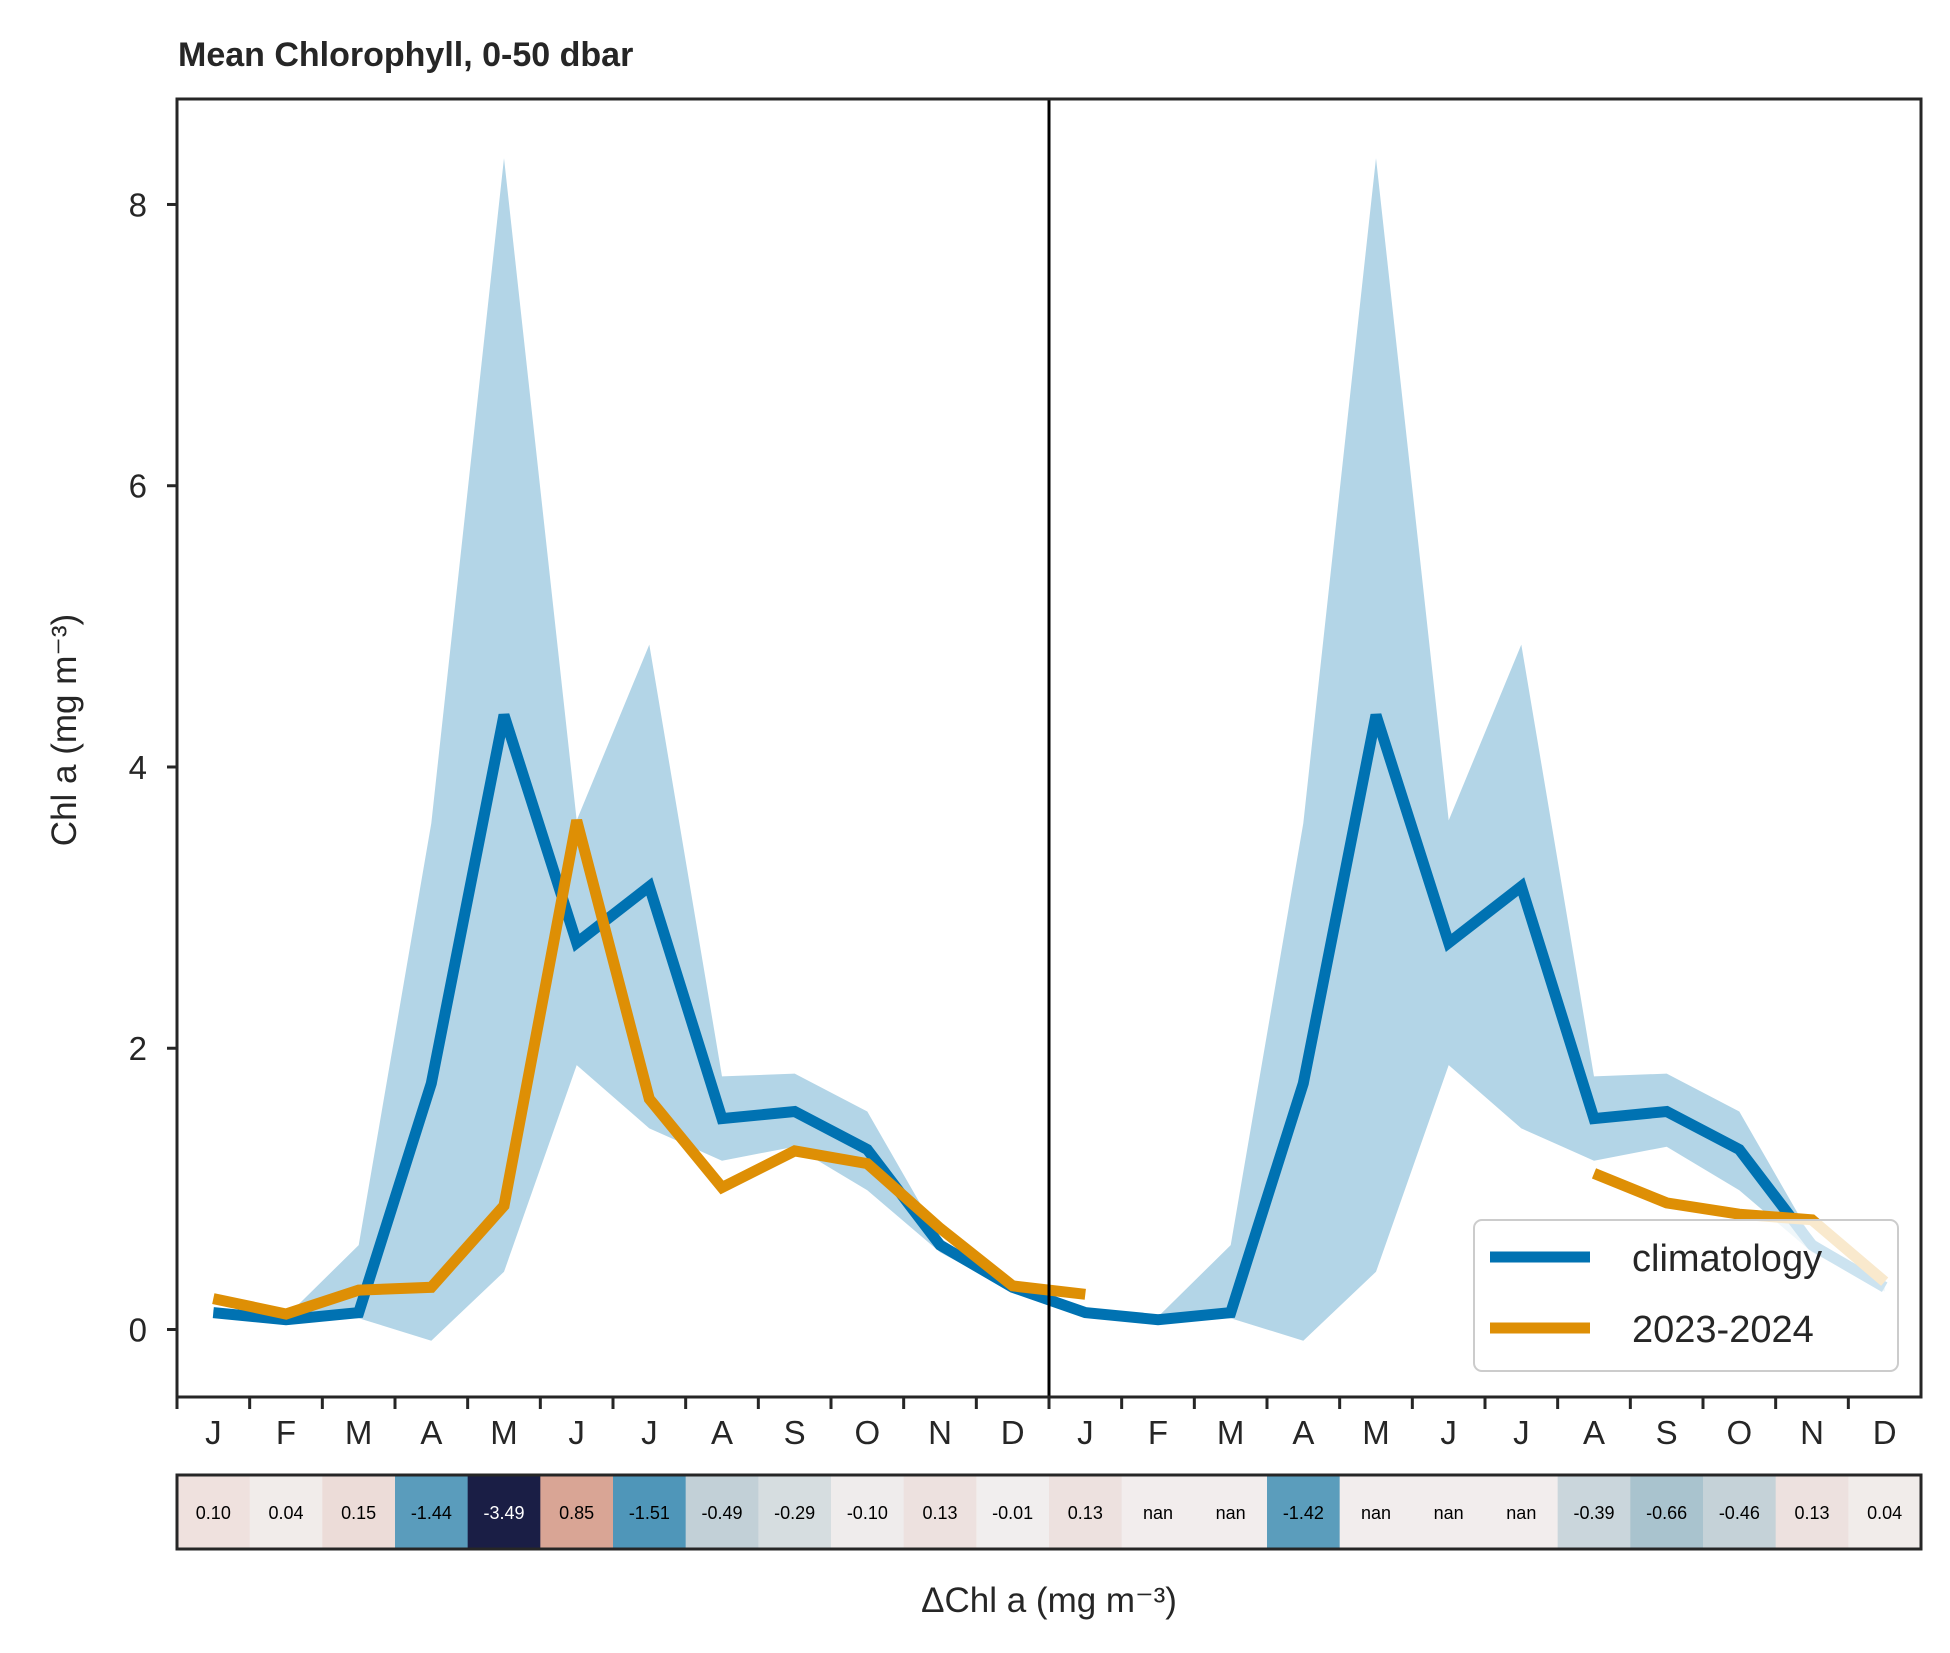 The image size is (1950, 1653). What do you see at coordinates (138, 1329) in the screenshot?
I see `y-tick-label: 0` at bounding box center [138, 1329].